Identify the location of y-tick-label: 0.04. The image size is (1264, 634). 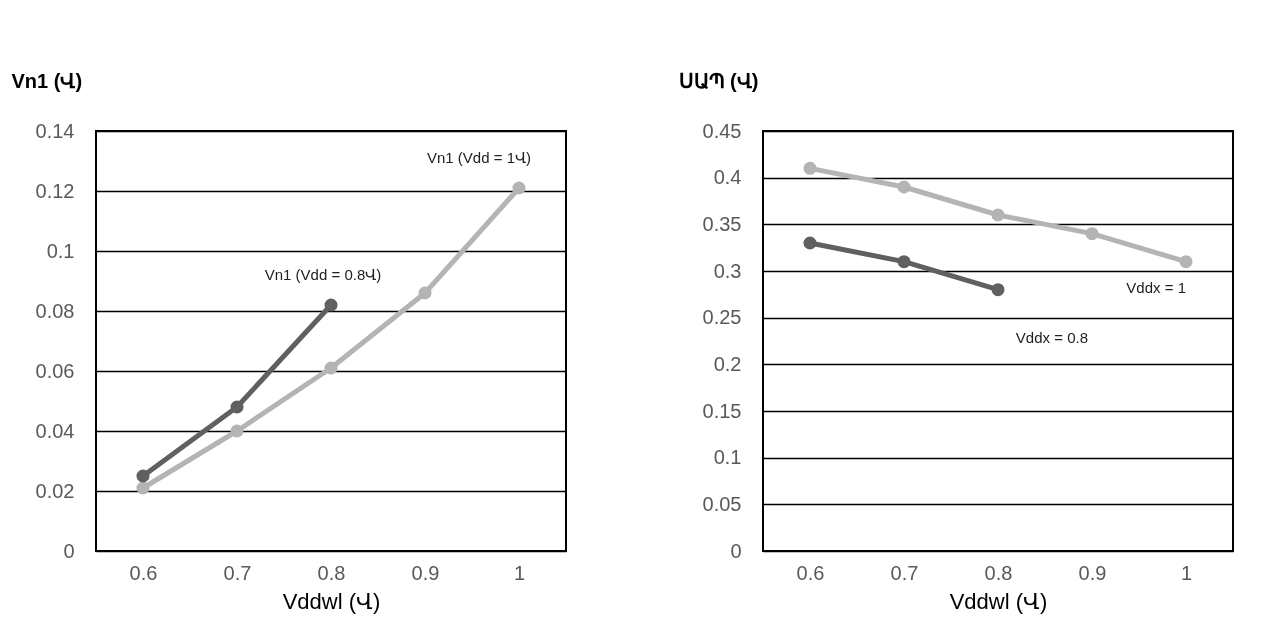
(55, 430).